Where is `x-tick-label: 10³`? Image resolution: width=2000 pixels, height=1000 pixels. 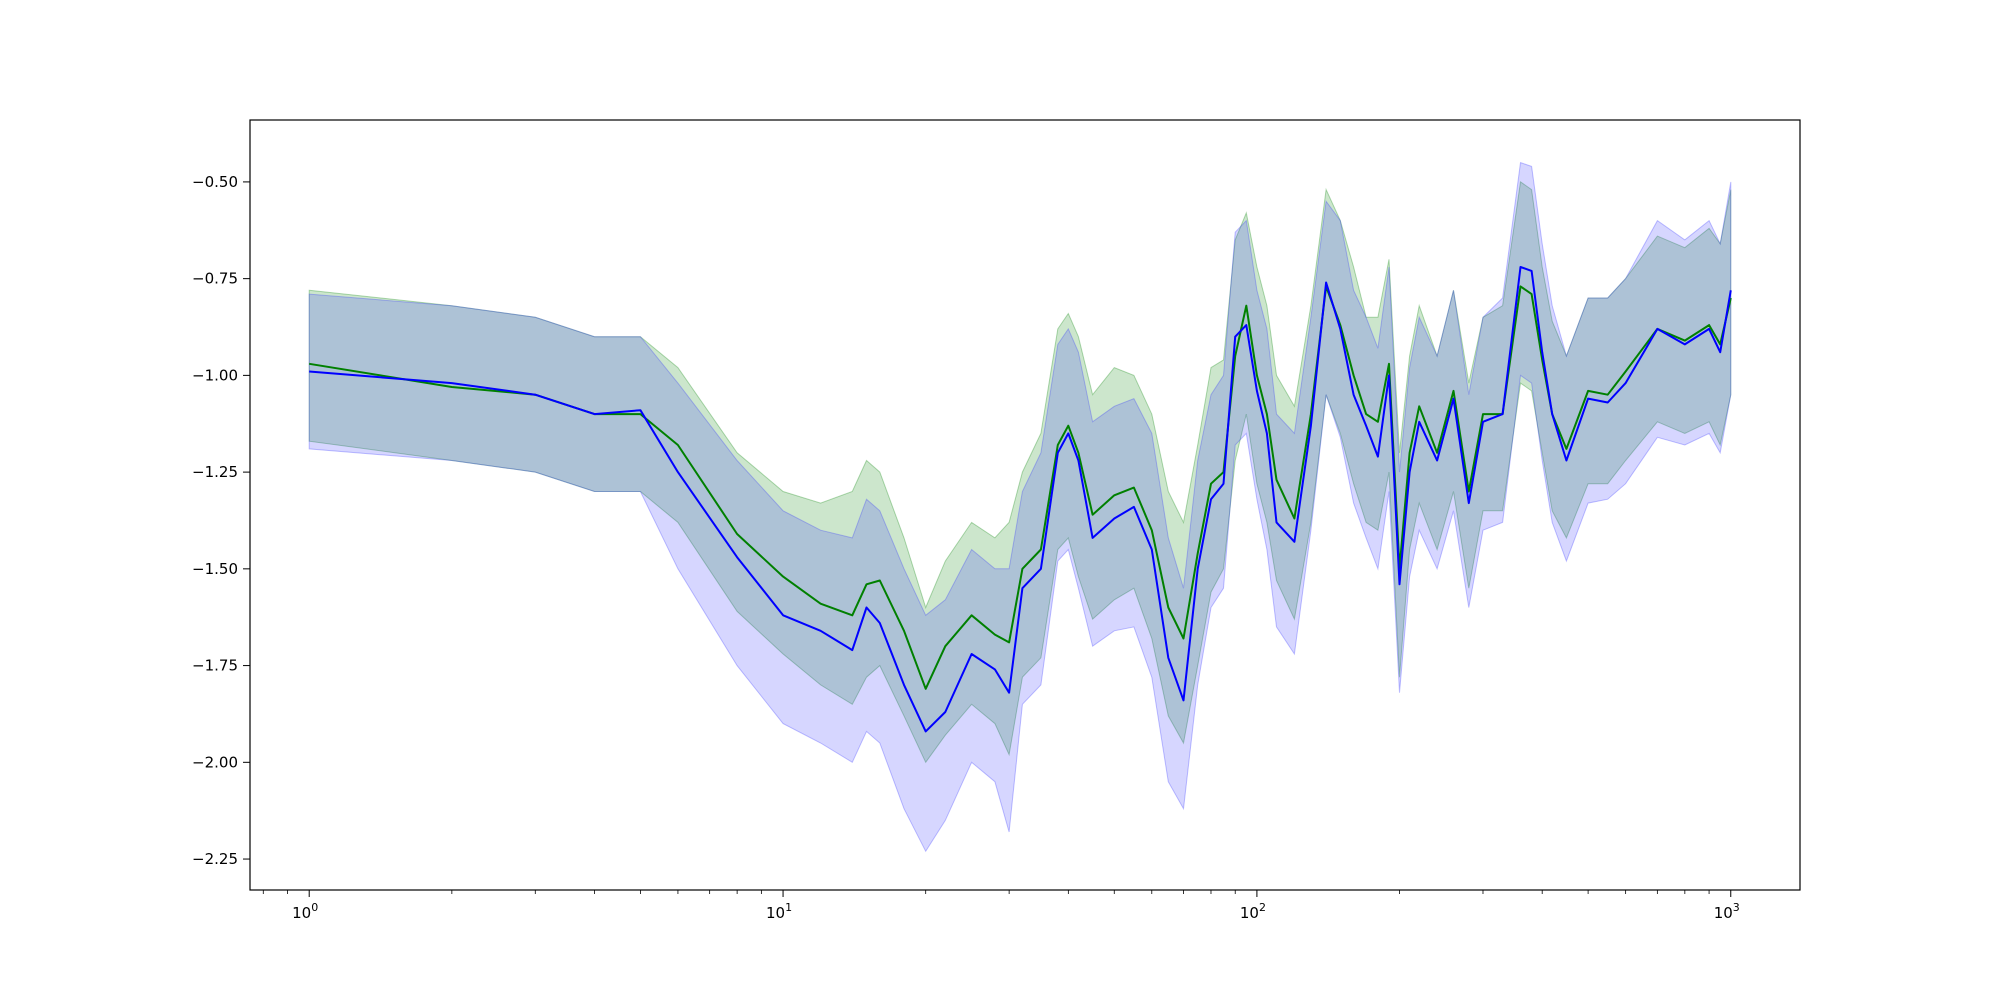 x-tick-label: 10³ is located at coordinates (1727, 911).